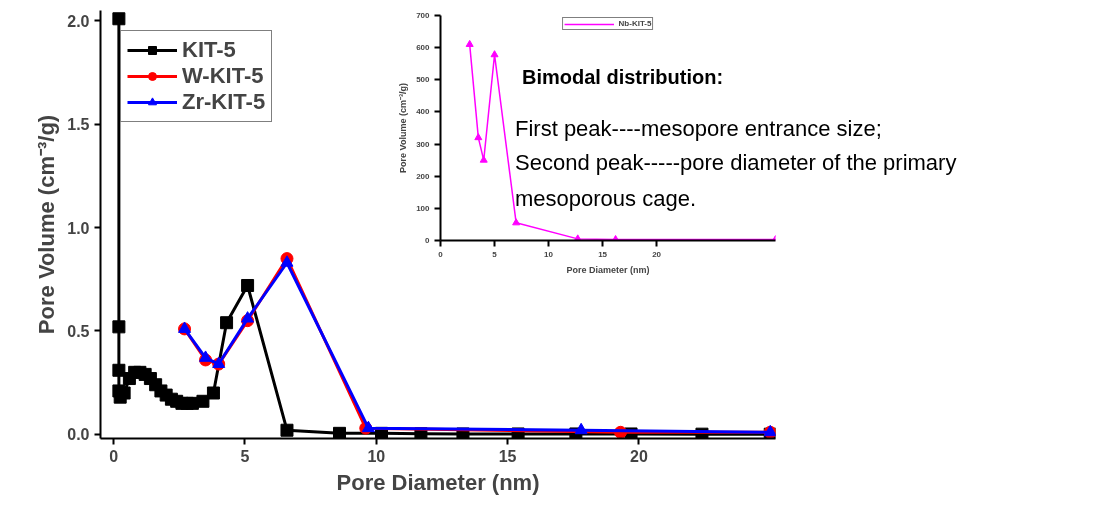 The width and height of the screenshot is (1112, 525). I want to click on annotation: Second peak-----pore diameter of the primary, so click(736, 163).